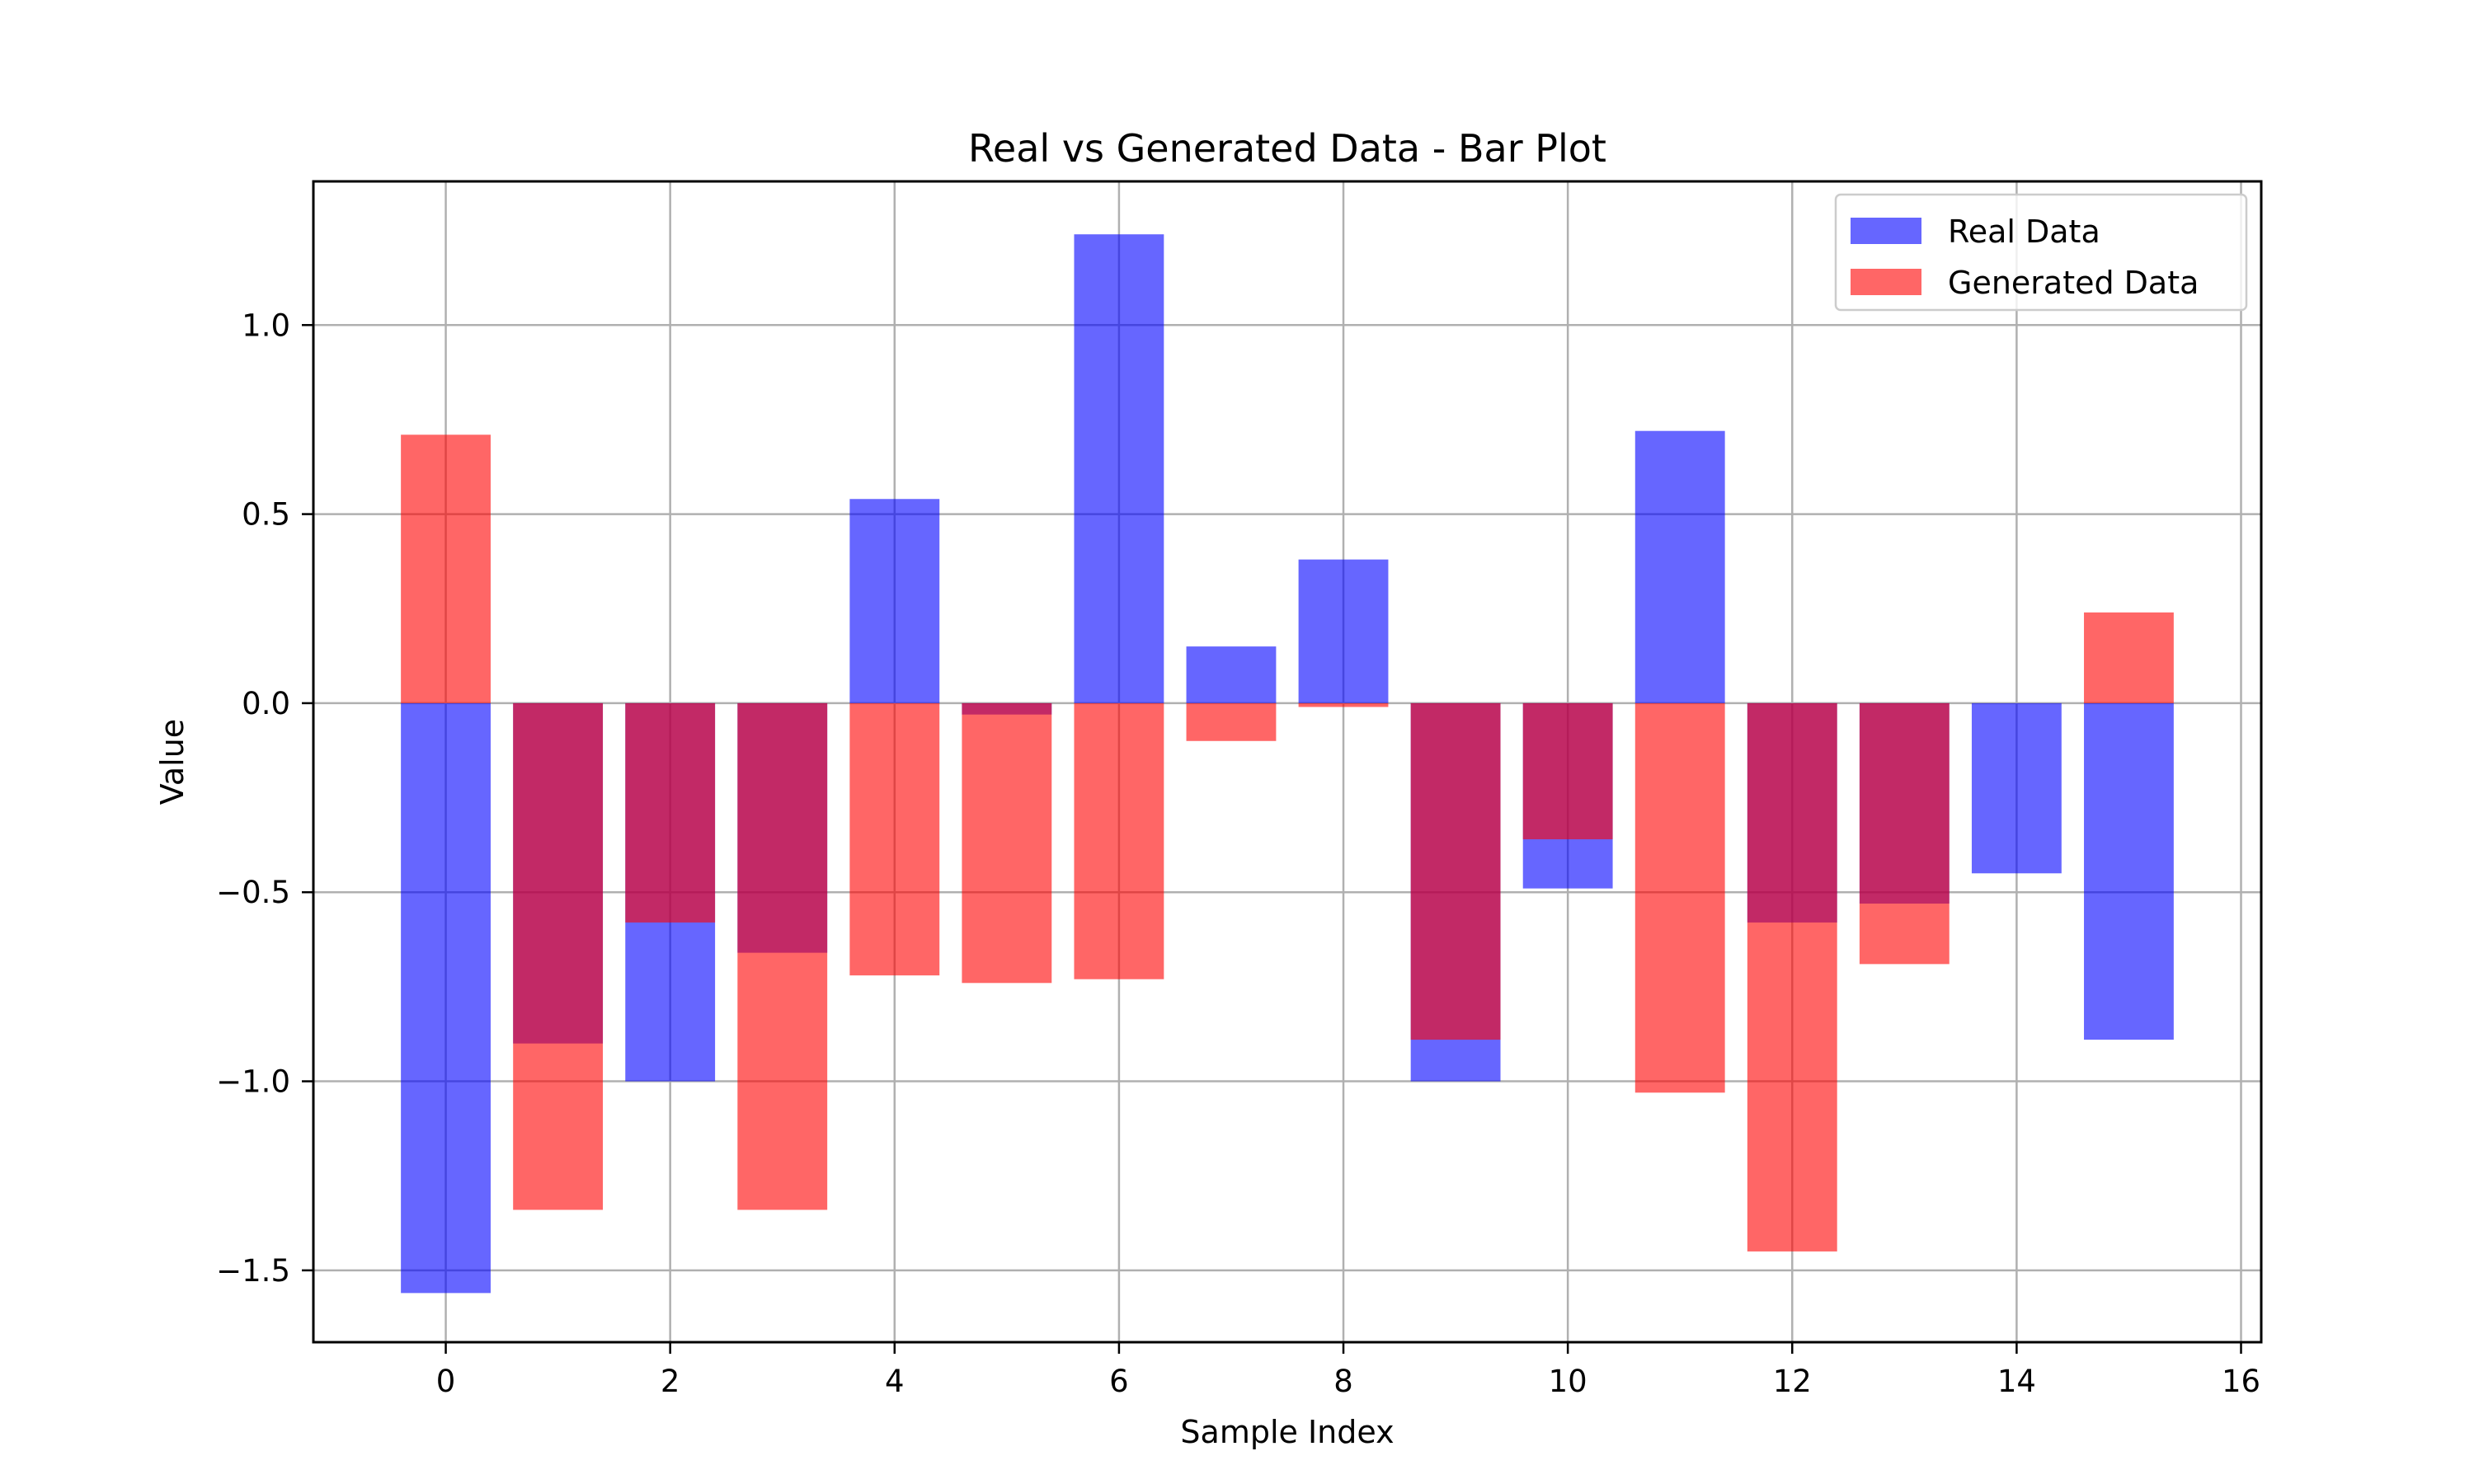  What do you see at coordinates (670, 1381) in the screenshot?
I see `x-tick-label: 2` at bounding box center [670, 1381].